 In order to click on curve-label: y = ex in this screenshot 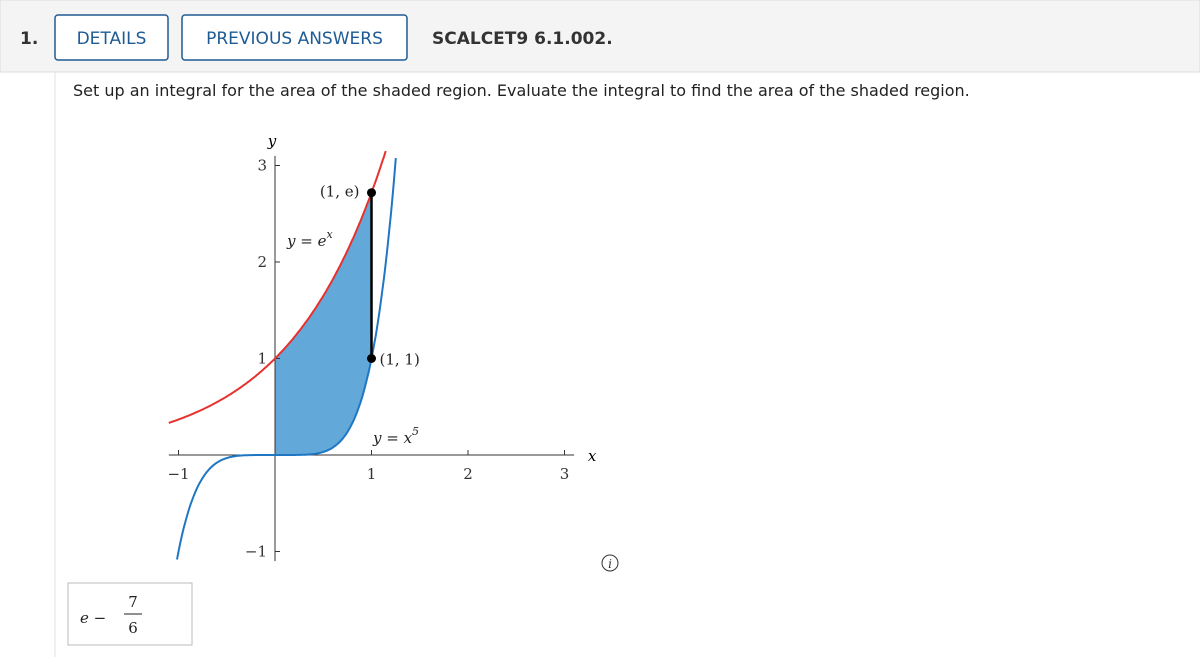, I will do `click(309, 239)`.